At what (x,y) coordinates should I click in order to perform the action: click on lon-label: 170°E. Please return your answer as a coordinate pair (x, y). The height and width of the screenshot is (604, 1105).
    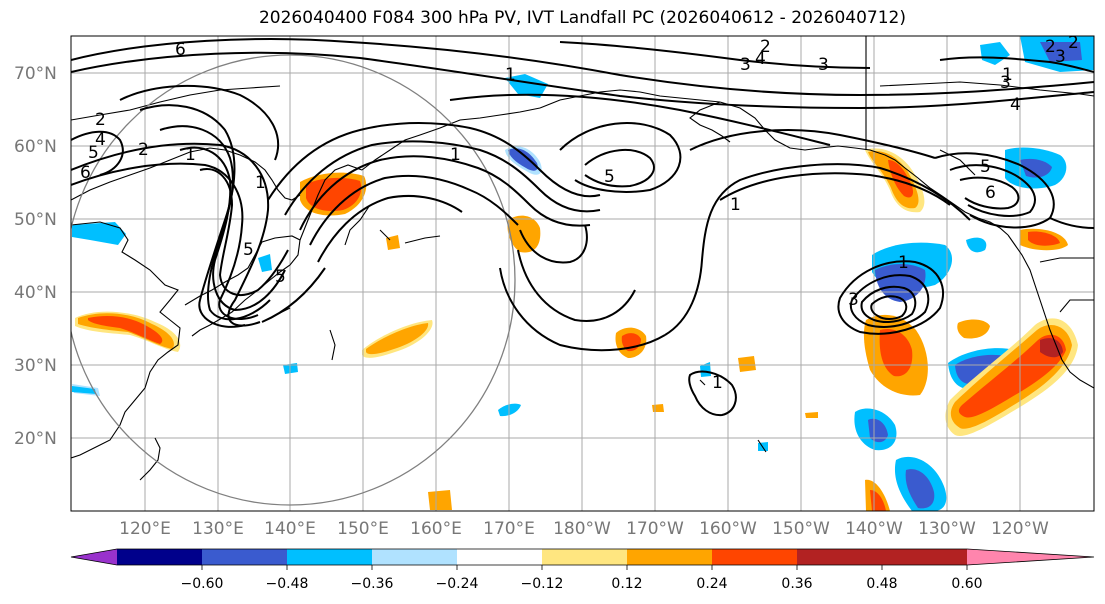
    Looking at the image, I should click on (509, 529).